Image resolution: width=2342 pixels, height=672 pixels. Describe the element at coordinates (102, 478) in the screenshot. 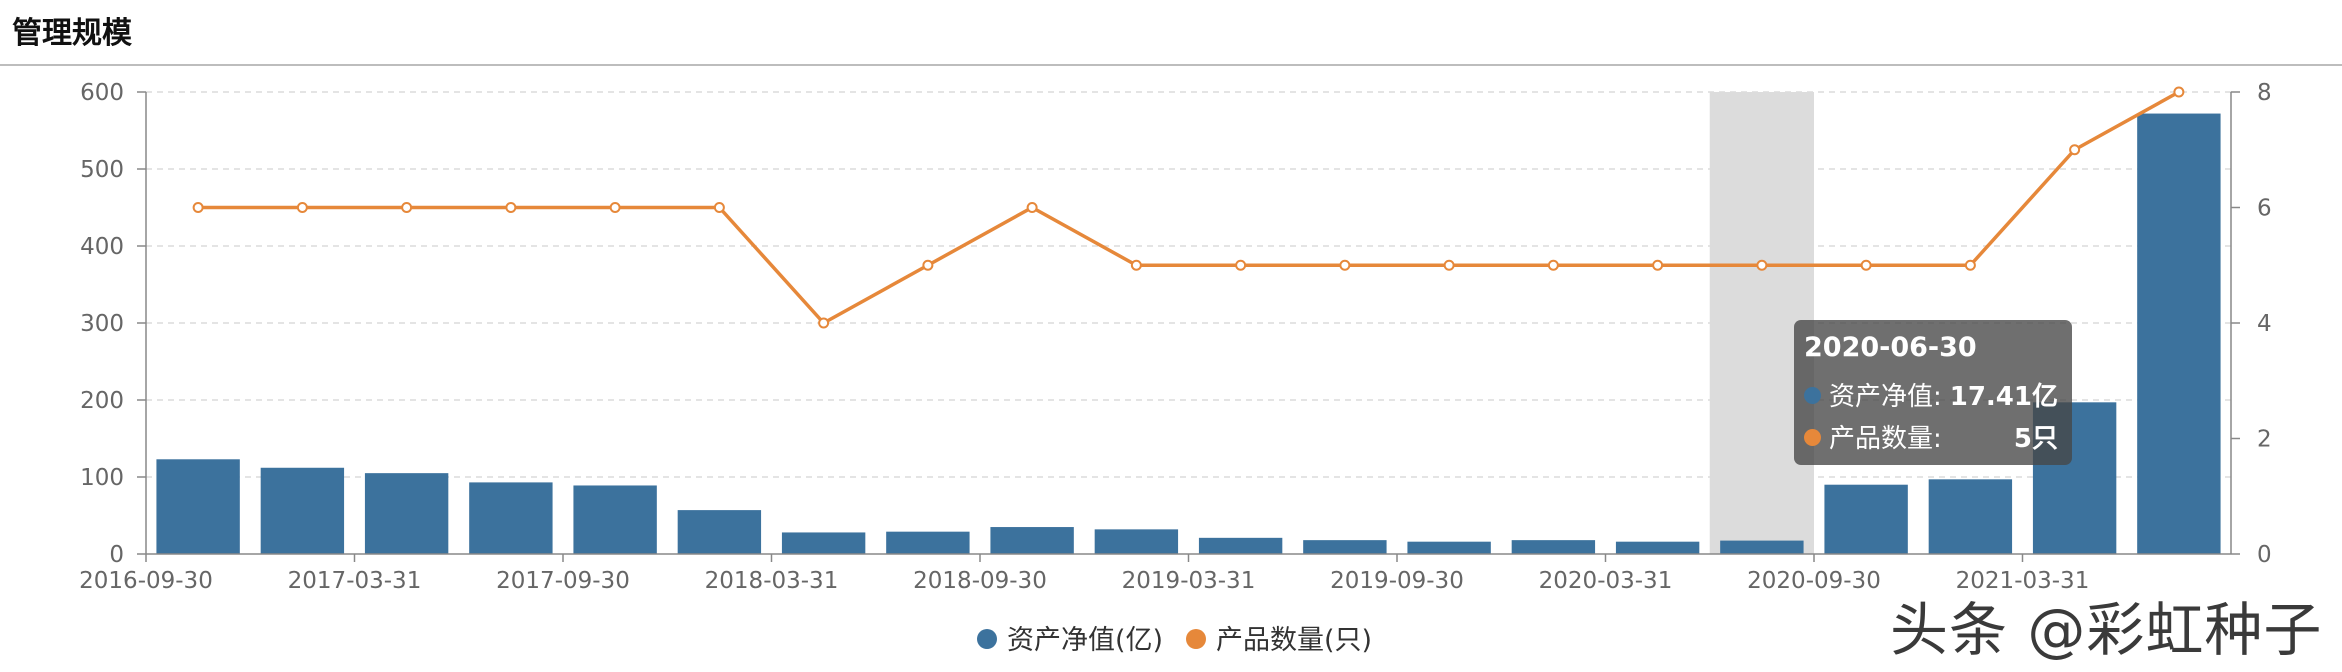

I see `y-left-tick-label: 100` at that location.